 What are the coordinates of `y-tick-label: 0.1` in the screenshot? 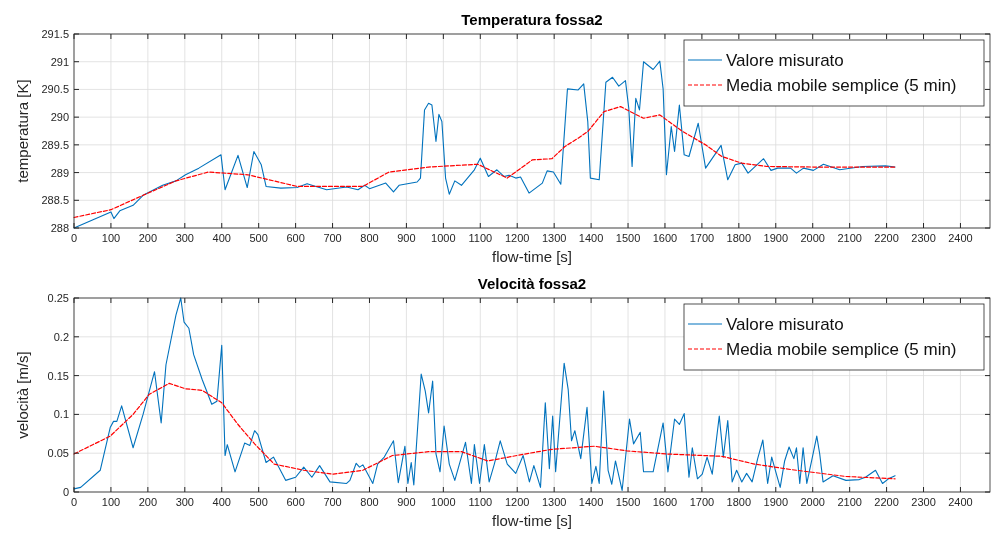 It's located at (61, 414).